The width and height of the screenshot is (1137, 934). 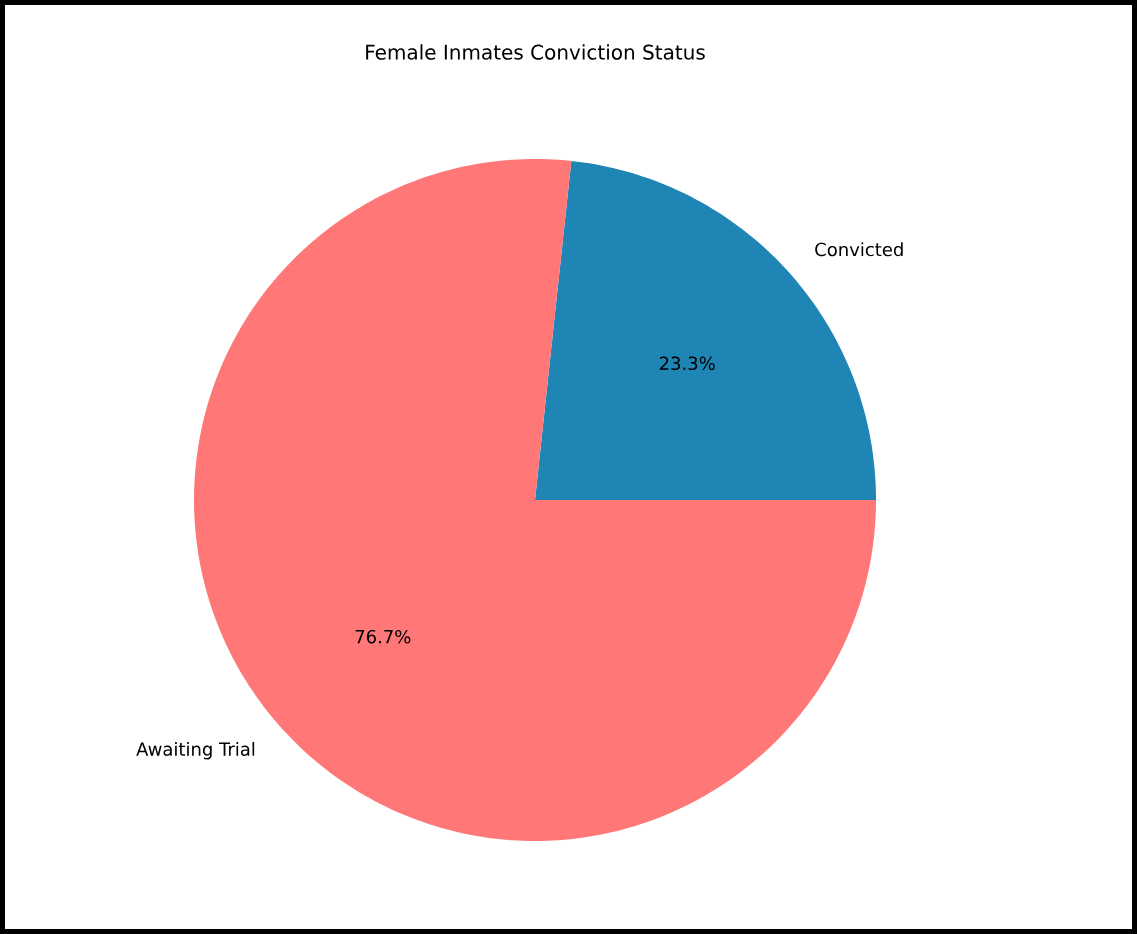 What do you see at coordinates (687, 363) in the screenshot?
I see `data-label: 23.3%` at bounding box center [687, 363].